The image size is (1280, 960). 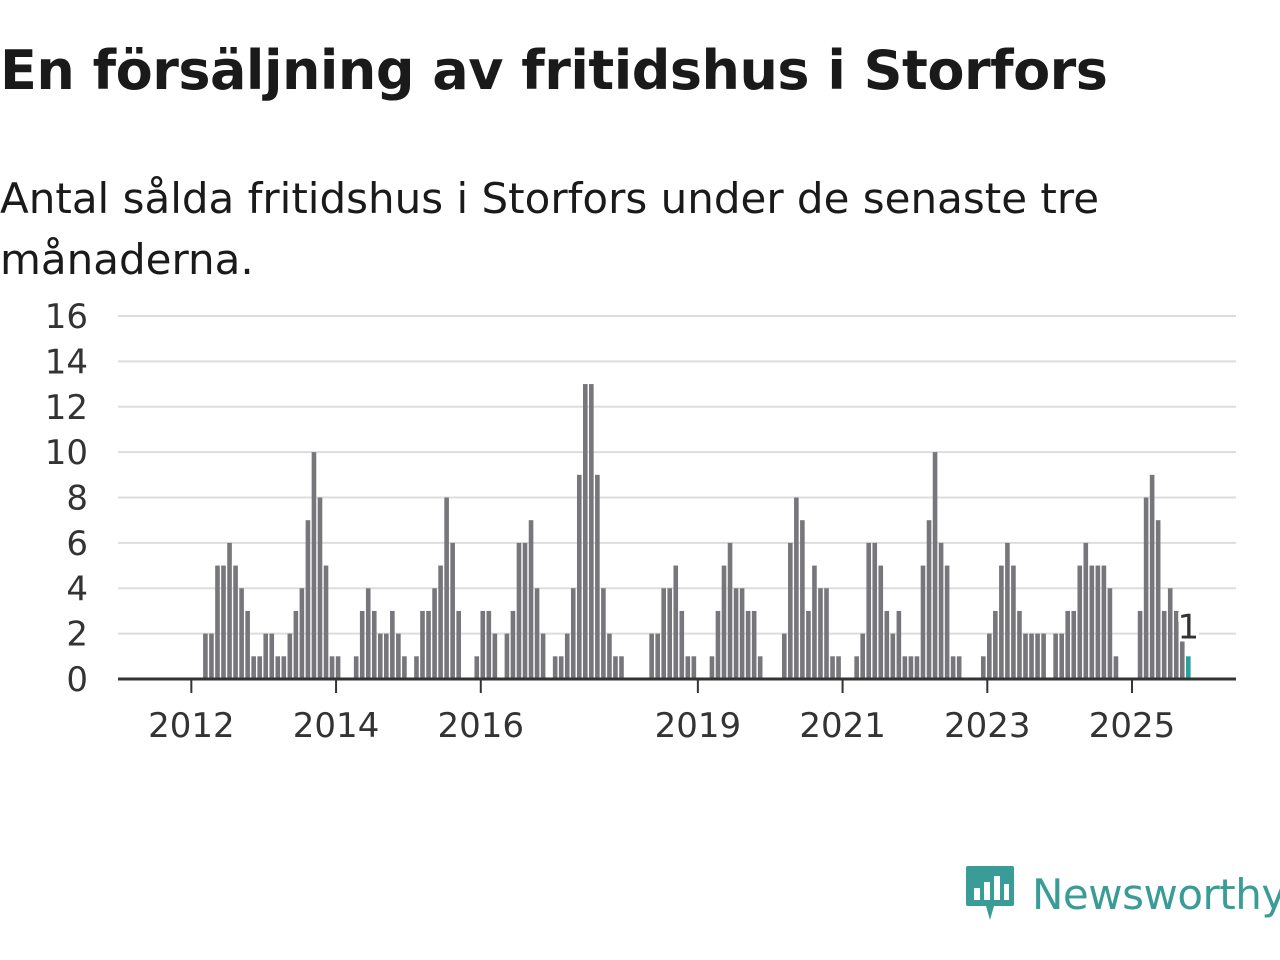 What do you see at coordinates (987, 726) in the screenshot?
I see `x-tick-label: 2023` at bounding box center [987, 726].